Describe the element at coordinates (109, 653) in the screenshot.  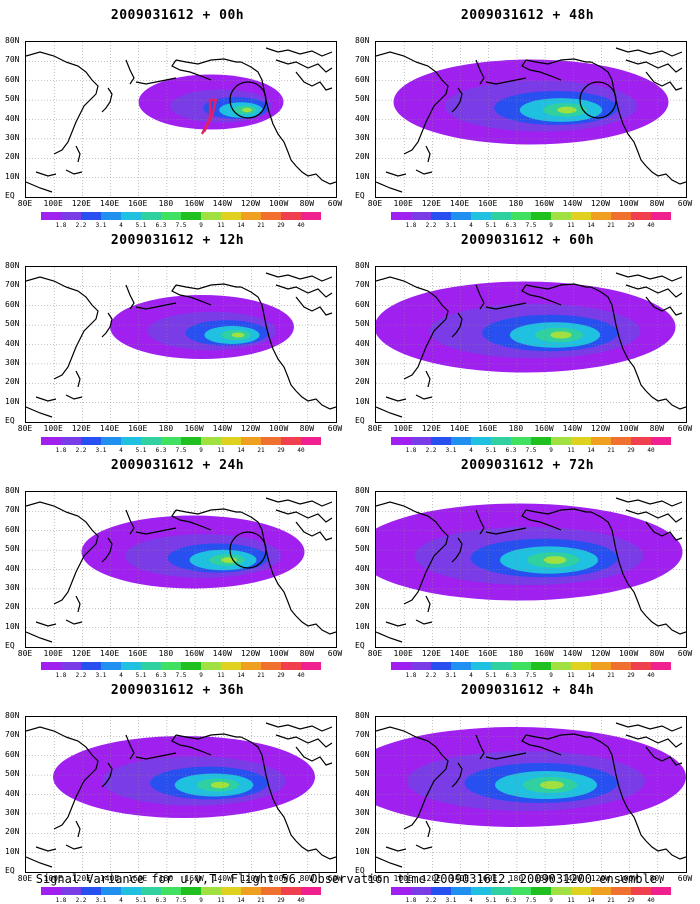
I see `lon-label: 140E` at that location.